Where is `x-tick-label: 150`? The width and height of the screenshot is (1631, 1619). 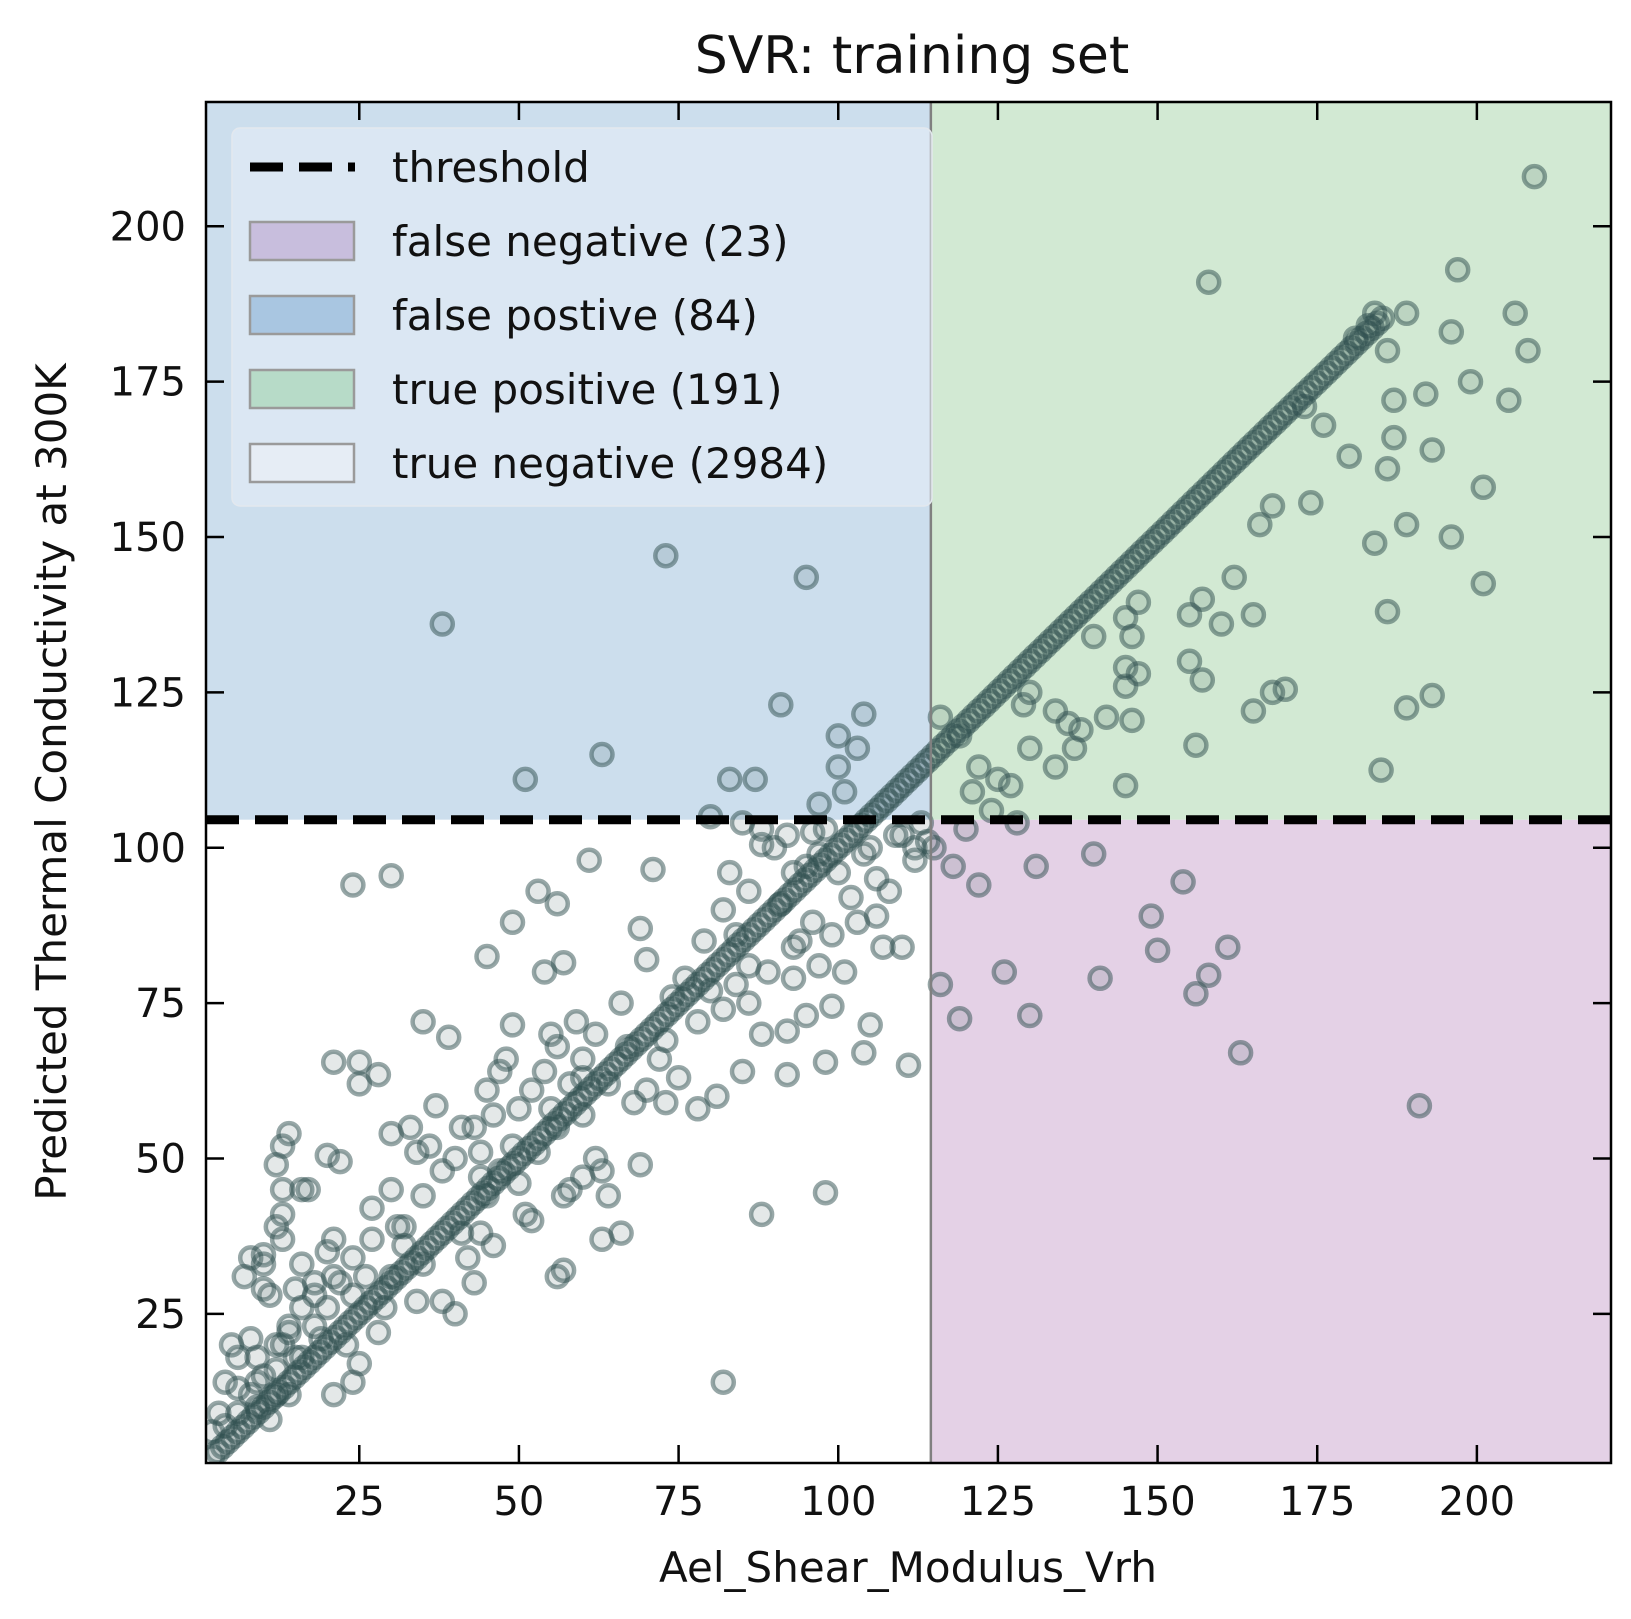 x-tick-label: 150 is located at coordinates (1157, 1502).